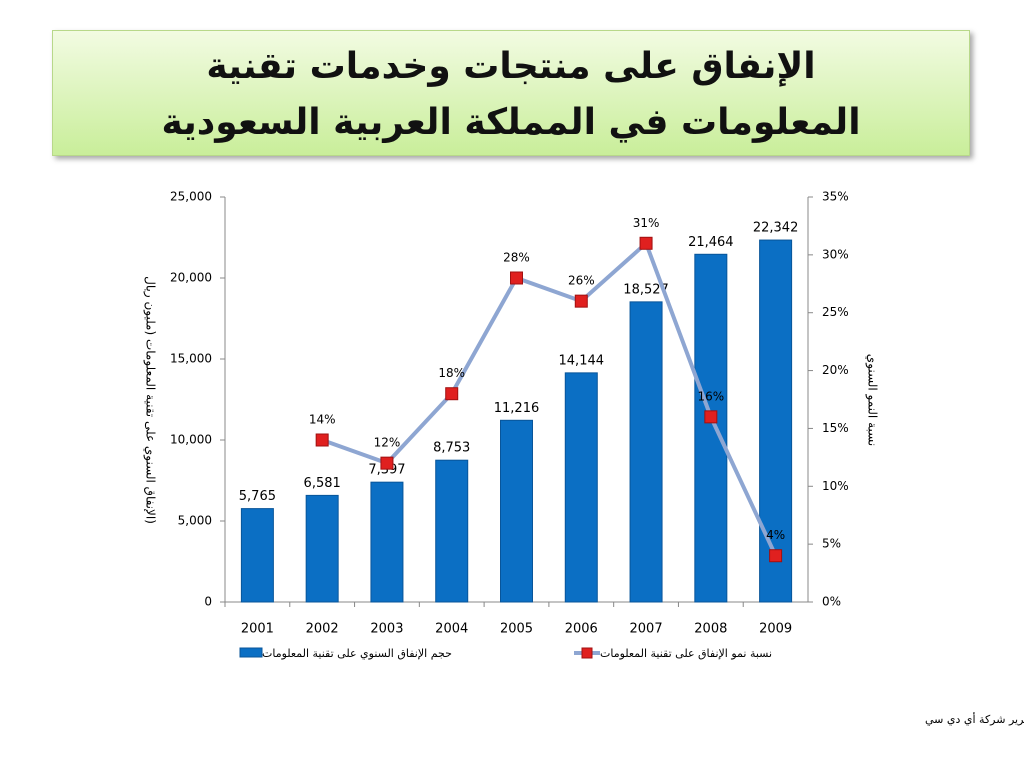 This screenshot has height=768, width=1024. I want to click on y-tick-label: 5,000, so click(195, 521).